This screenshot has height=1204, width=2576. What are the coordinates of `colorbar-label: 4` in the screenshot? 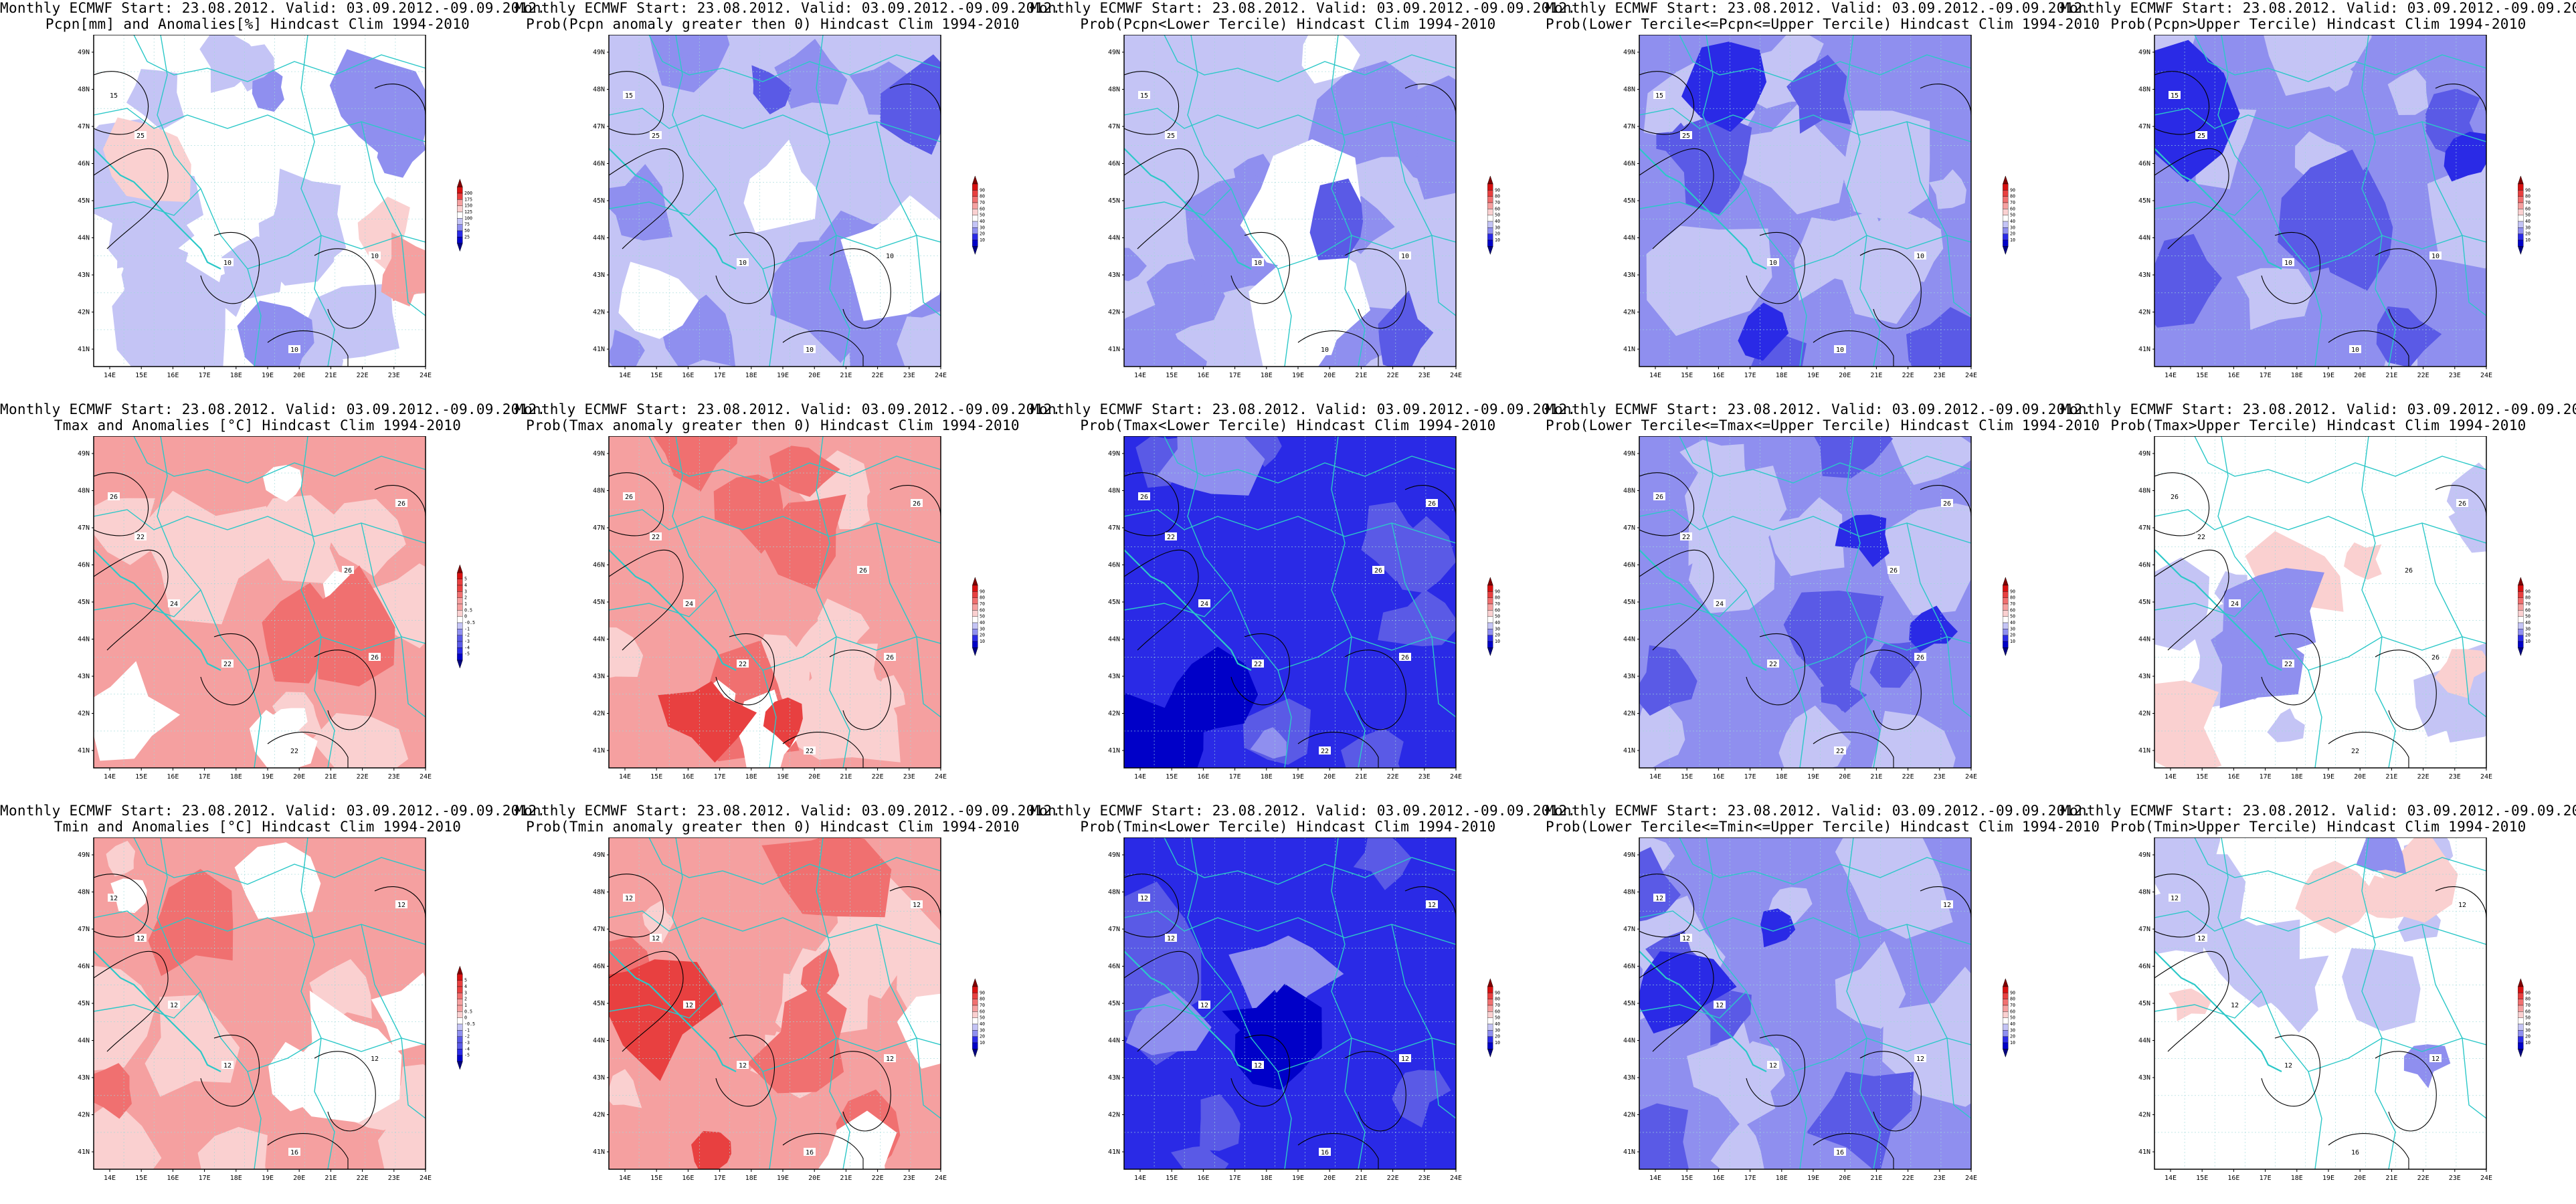 It's located at (466, 585).